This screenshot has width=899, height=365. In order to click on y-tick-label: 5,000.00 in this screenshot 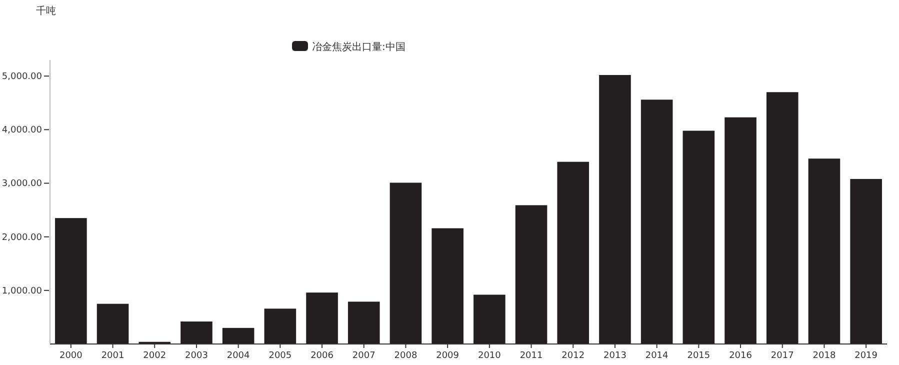, I will do `click(22, 77)`.